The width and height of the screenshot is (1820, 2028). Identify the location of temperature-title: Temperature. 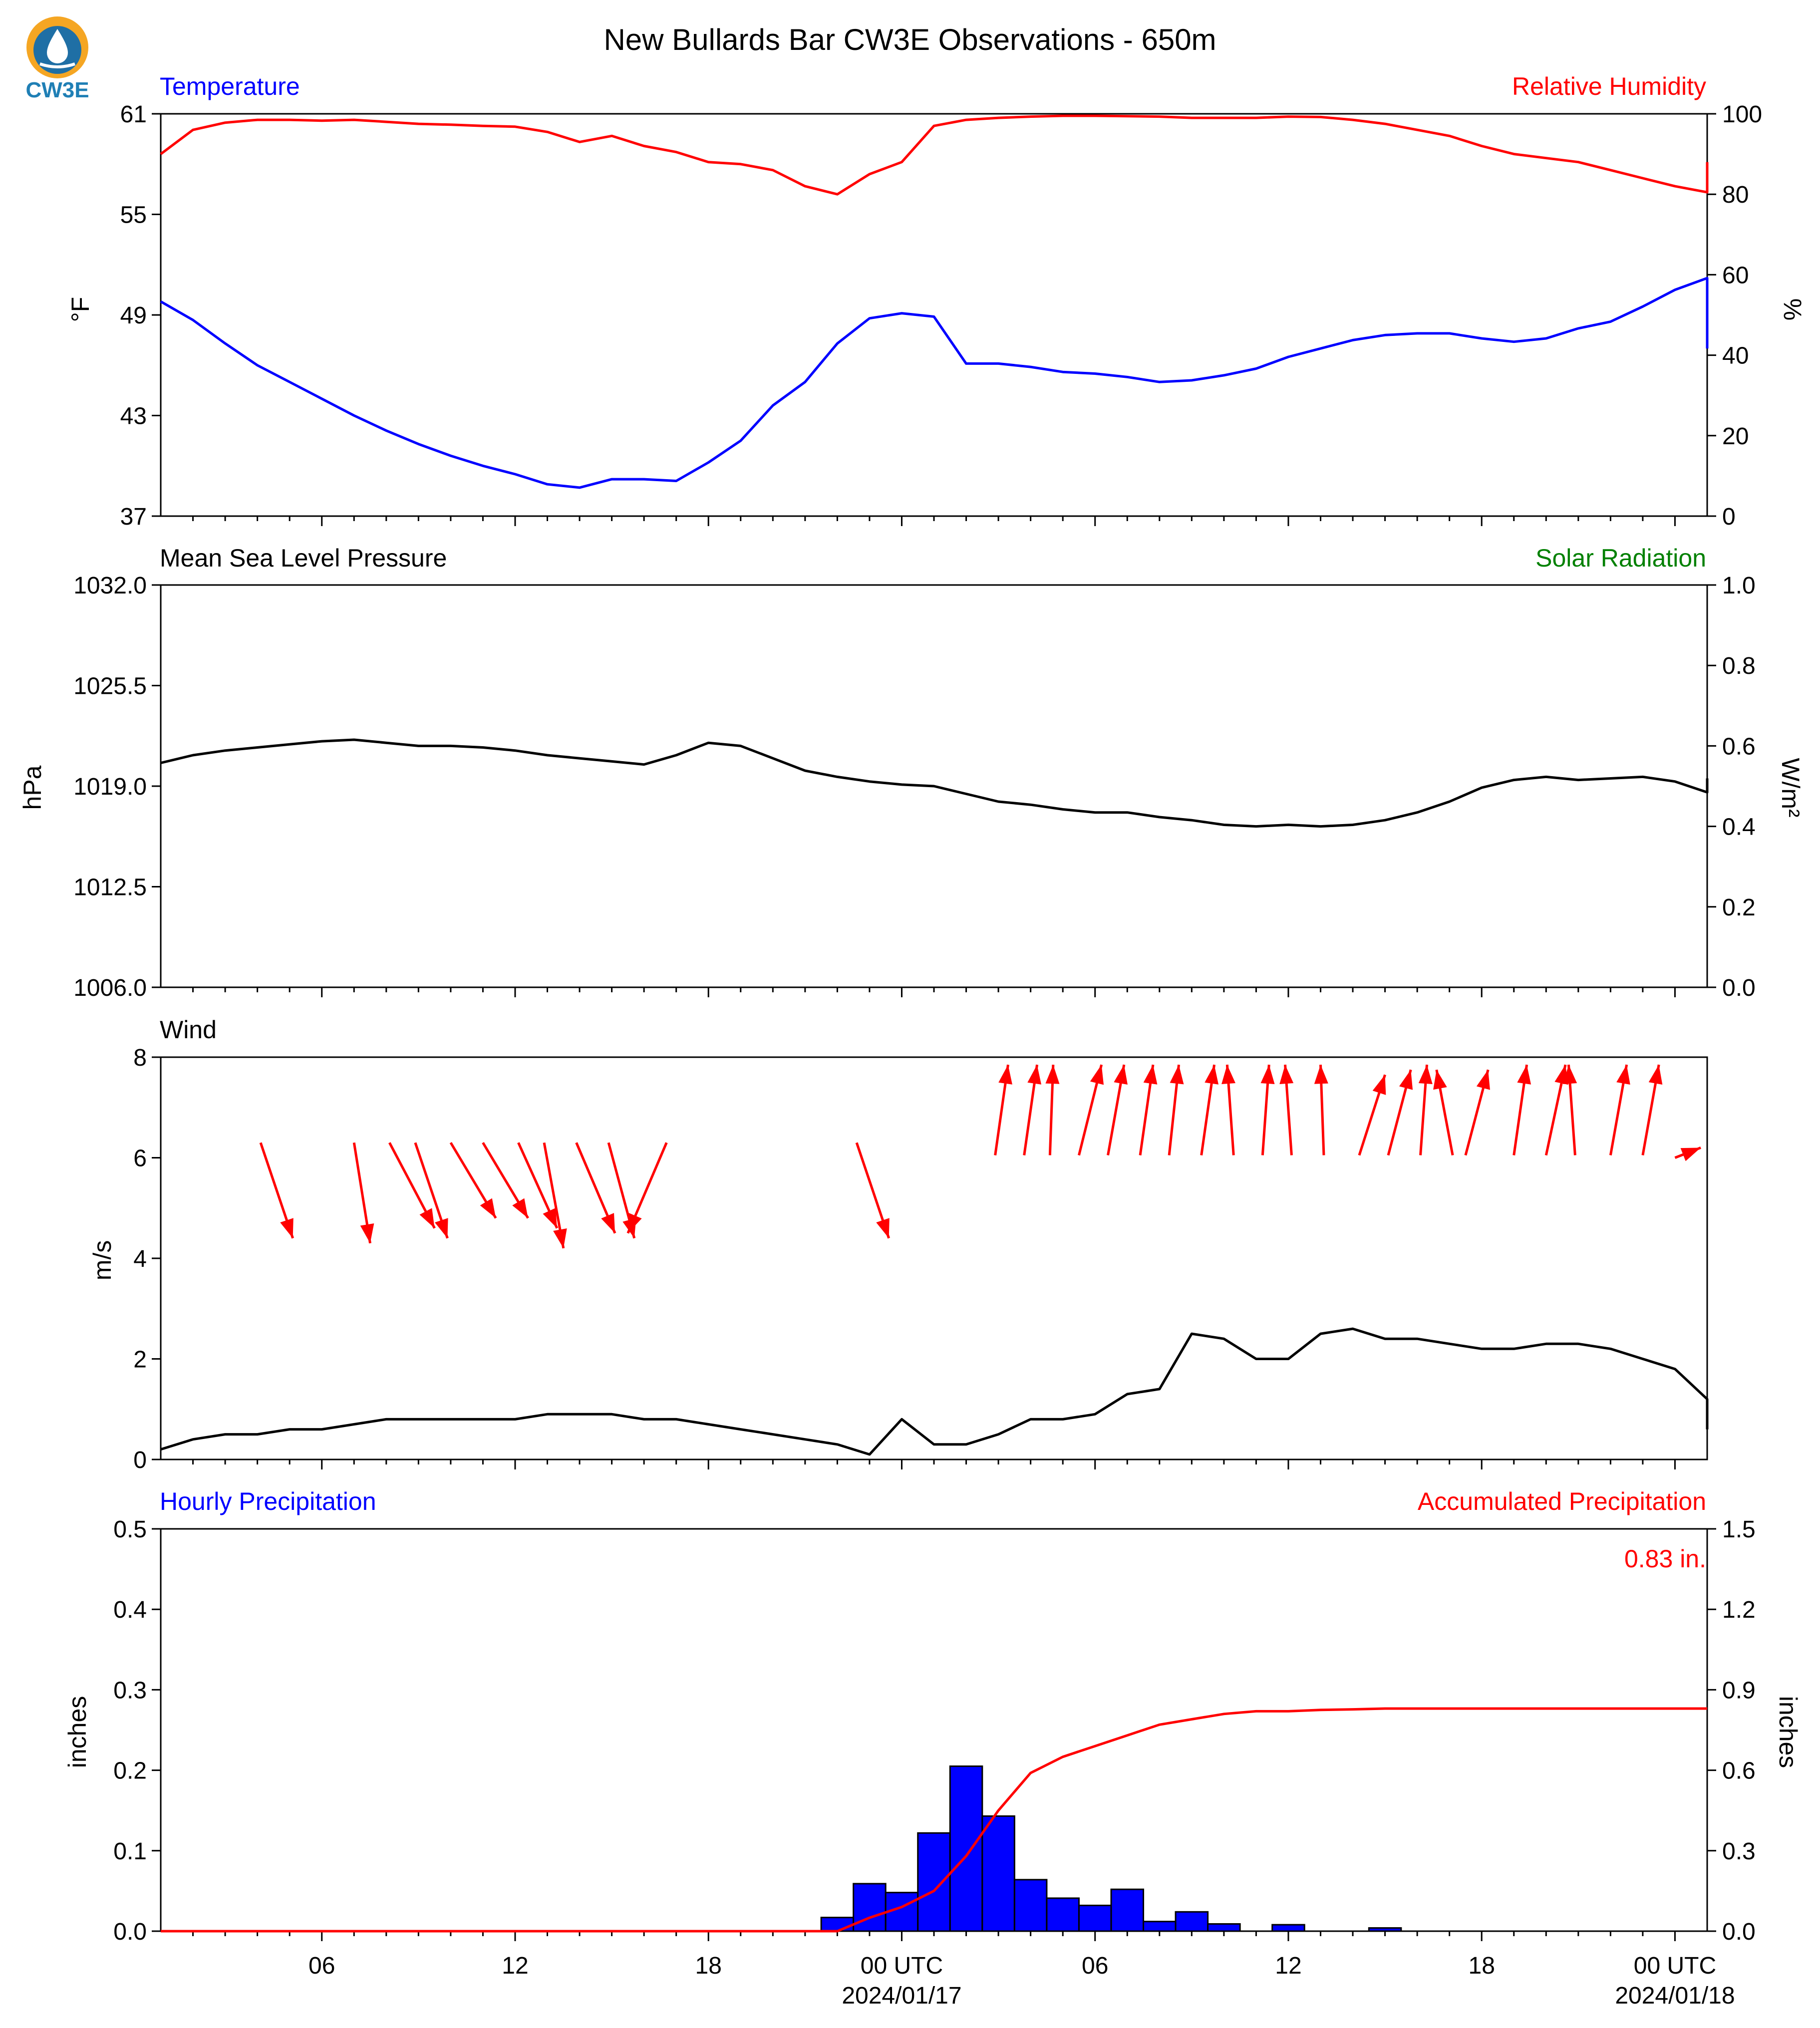
(230, 86).